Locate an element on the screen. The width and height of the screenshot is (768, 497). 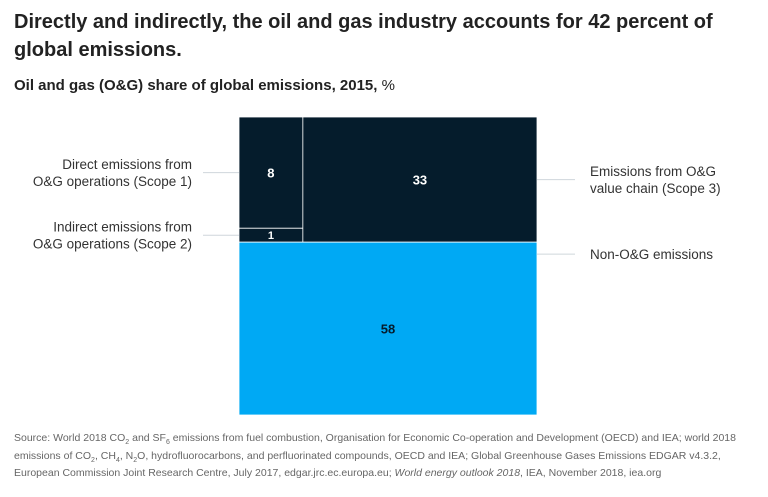
data-label-scope1: 8 is located at coordinates (270, 172).